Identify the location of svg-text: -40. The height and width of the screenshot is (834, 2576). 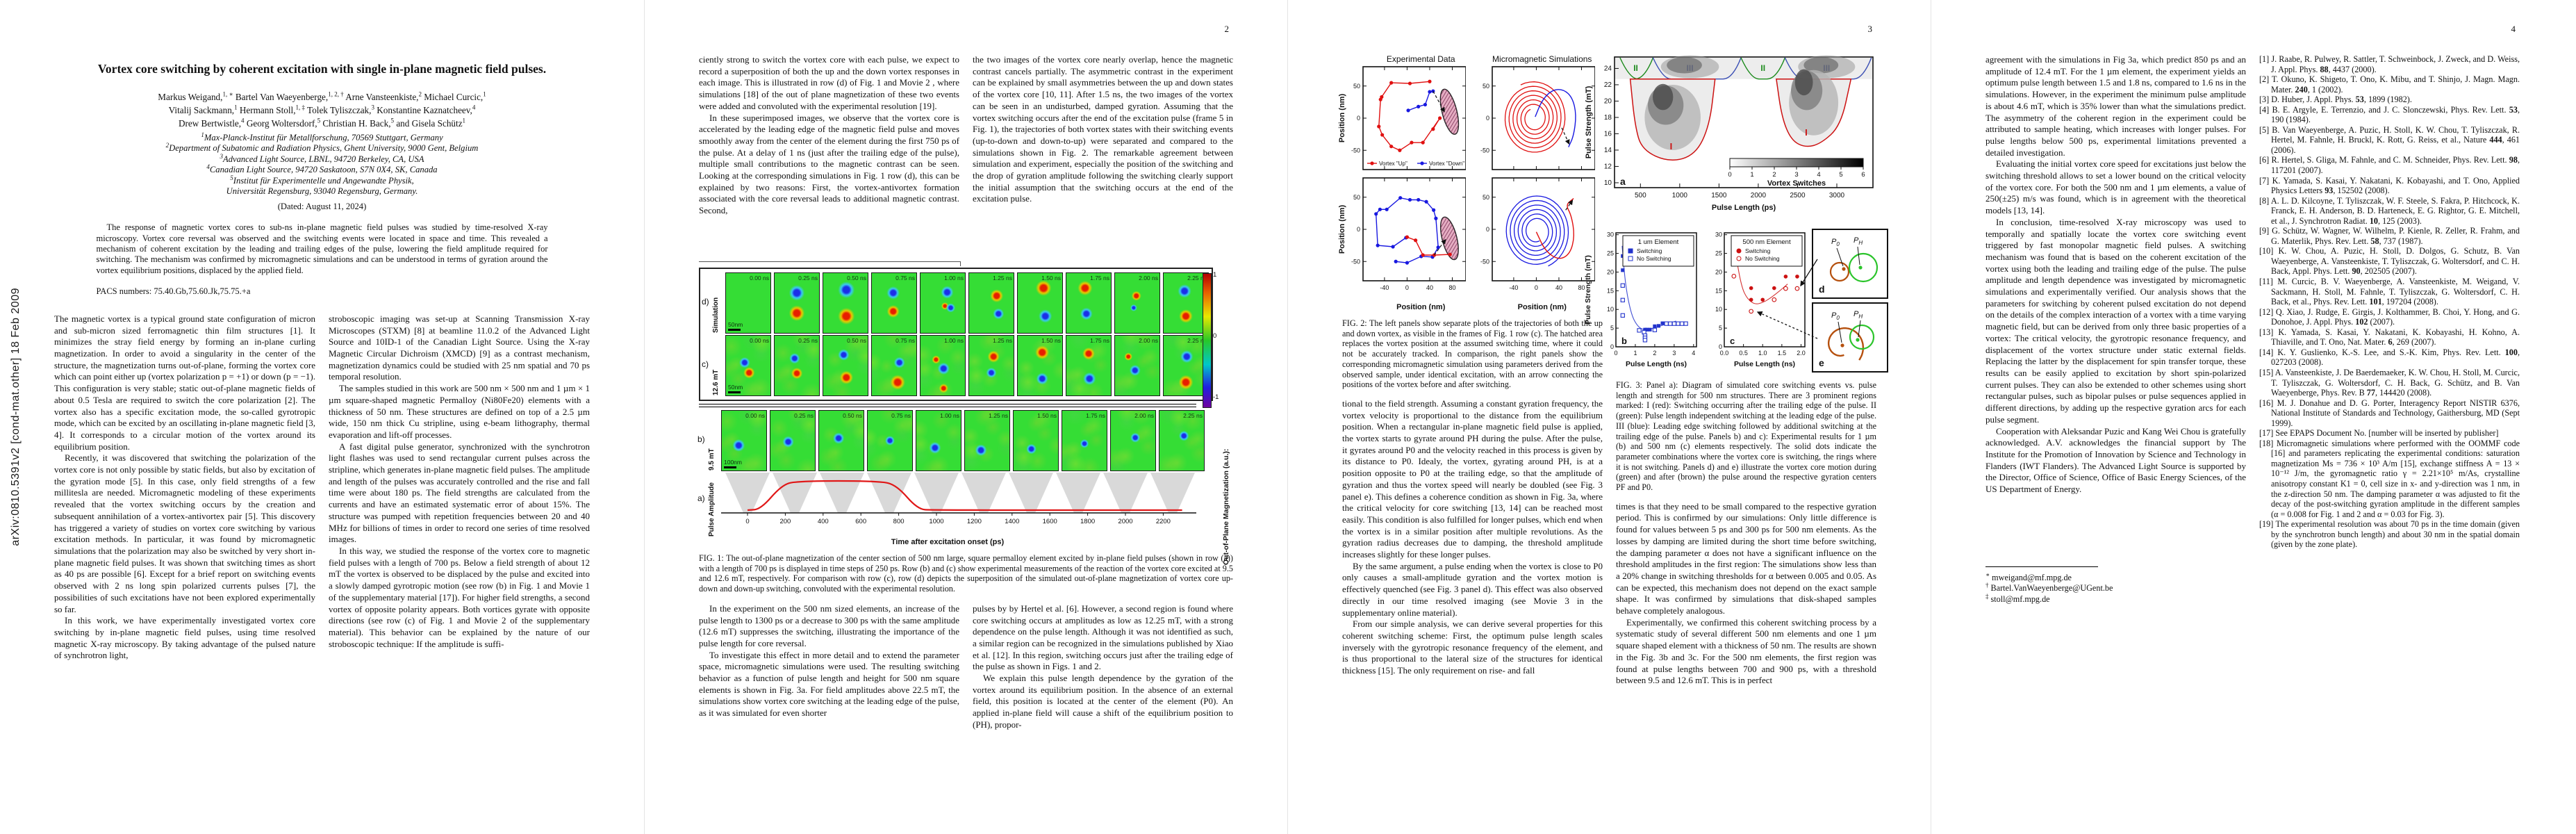
(1513, 287).